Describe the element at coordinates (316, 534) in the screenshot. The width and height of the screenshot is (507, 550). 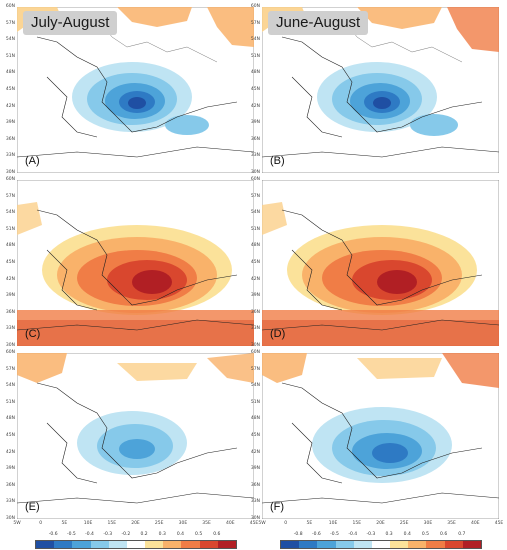
I see `colorbar-tick-label: -0.6` at that location.